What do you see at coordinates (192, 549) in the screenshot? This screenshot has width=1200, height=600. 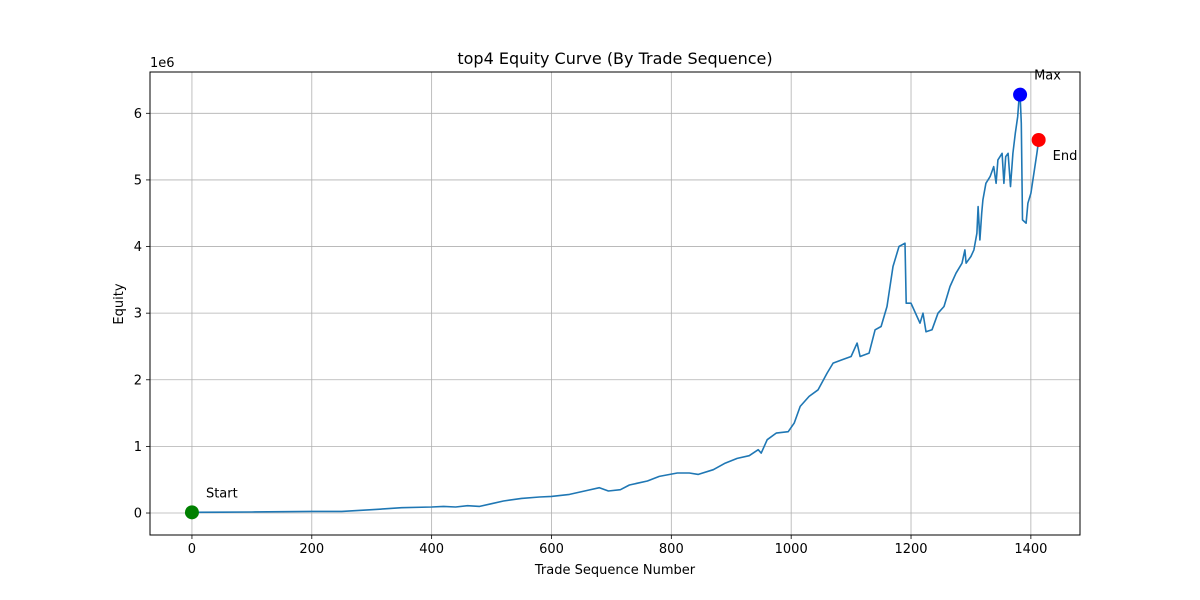 I see `x-tick-label: 0` at bounding box center [192, 549].